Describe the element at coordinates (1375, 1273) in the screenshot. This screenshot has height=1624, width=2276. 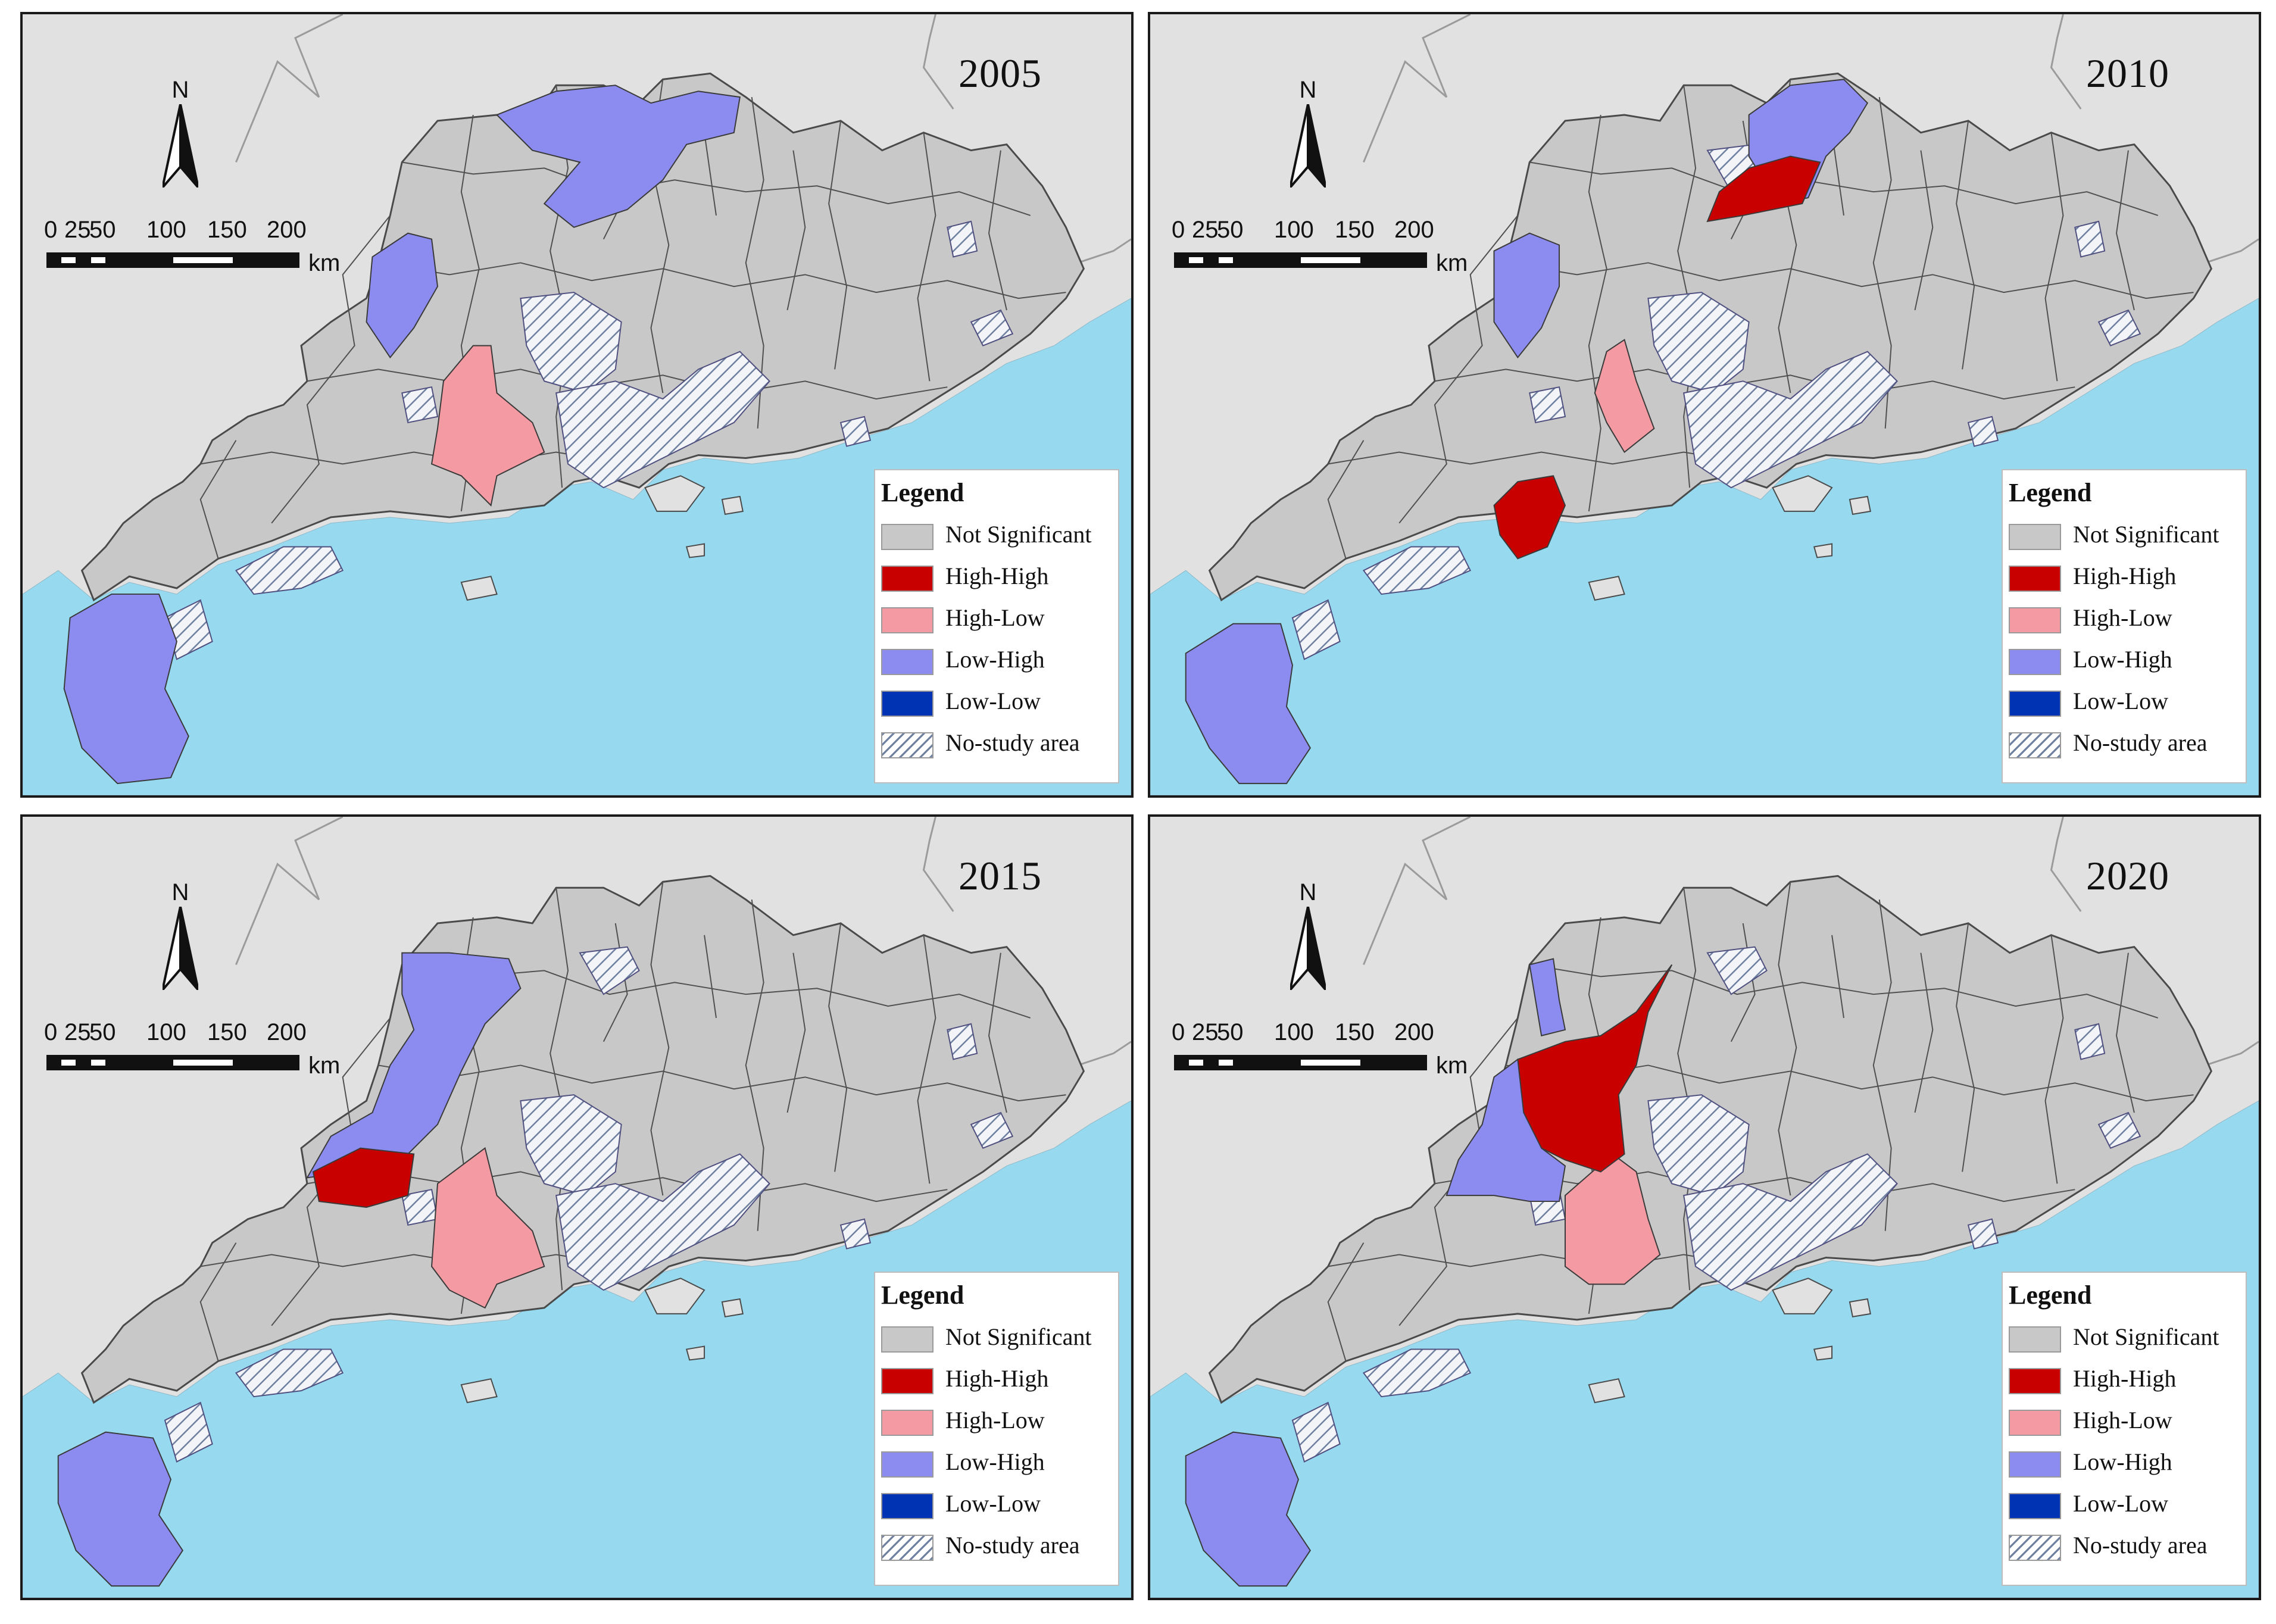
I see `low-high-clusters` at that location.